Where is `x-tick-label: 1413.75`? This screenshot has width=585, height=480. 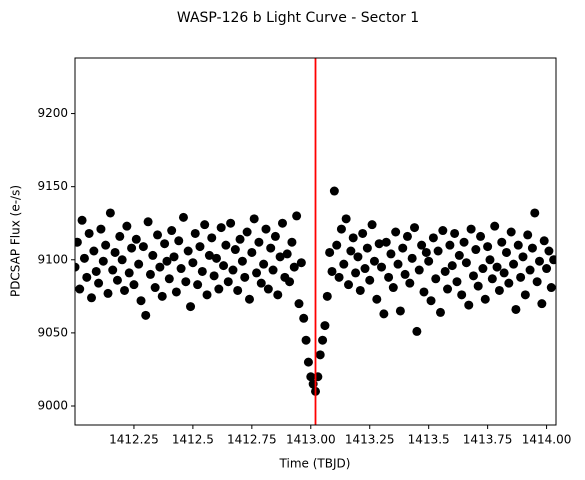 x-tick-label: 1413.75 is located at coordinates (488, 440).